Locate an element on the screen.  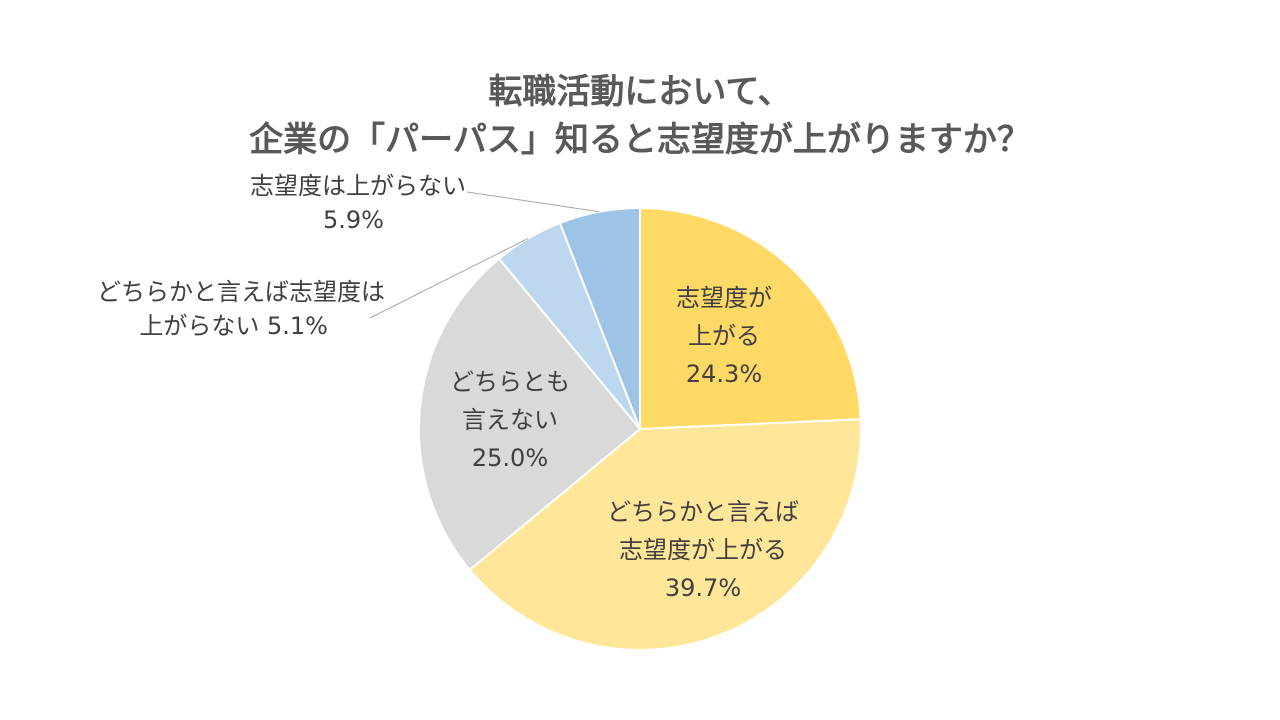
chart-title: 転職活動において、 企業の「パーパス」知ると志望度が上がりますか？ is located at coordinates (640, 116).